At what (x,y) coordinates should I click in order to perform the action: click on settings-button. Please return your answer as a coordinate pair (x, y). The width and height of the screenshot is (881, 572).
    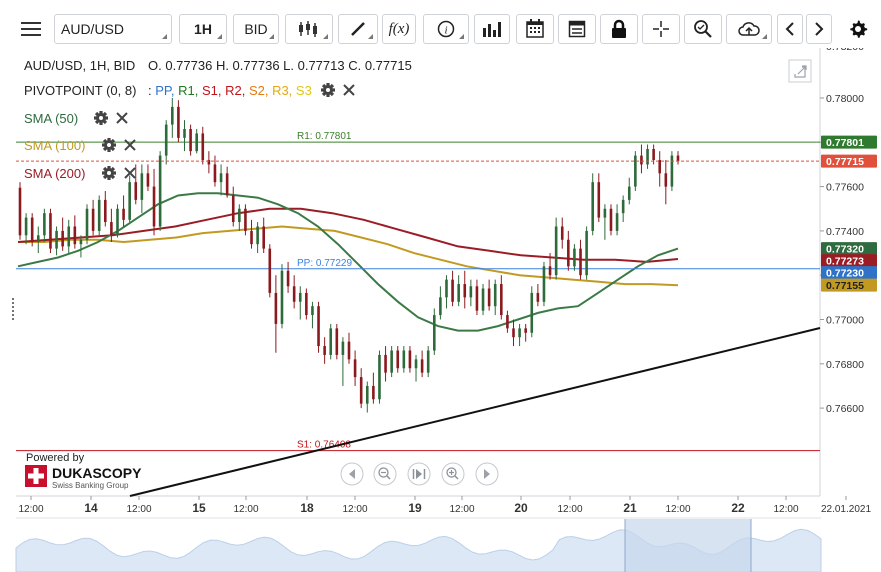
    Looking at the image, I should click on (858, 29).